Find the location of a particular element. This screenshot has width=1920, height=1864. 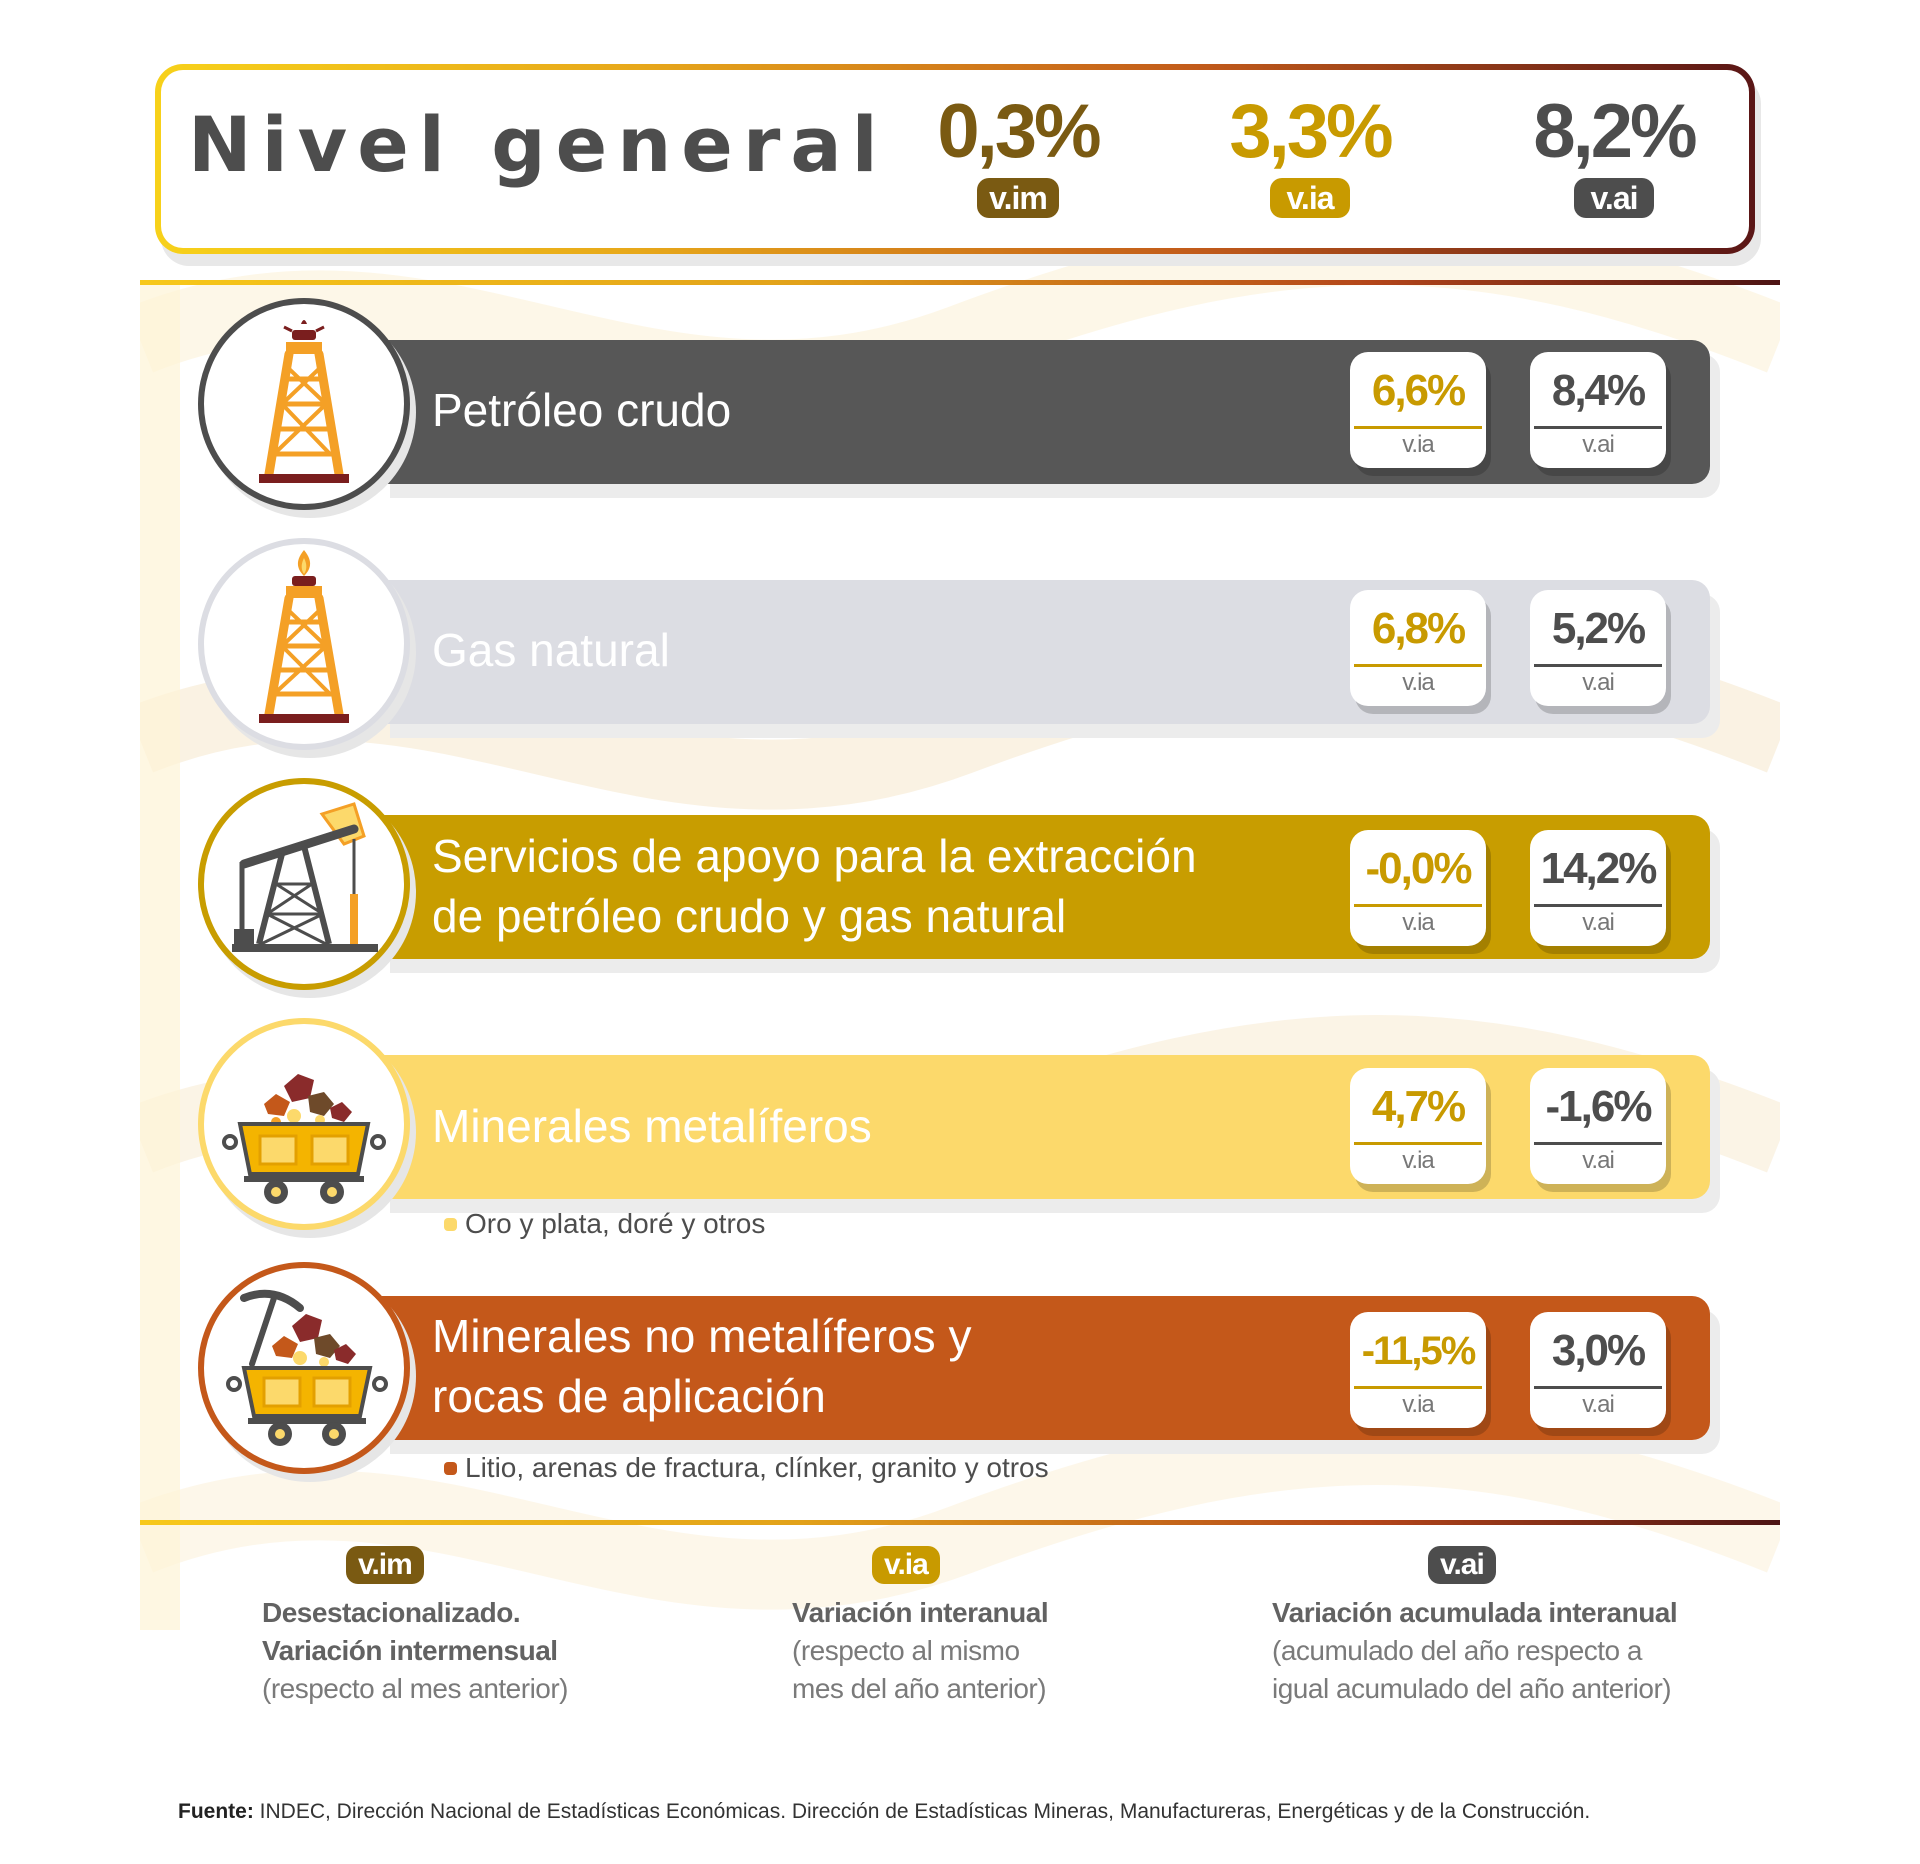

vai-value: 8,4% is located at coordinates (1598, 390).